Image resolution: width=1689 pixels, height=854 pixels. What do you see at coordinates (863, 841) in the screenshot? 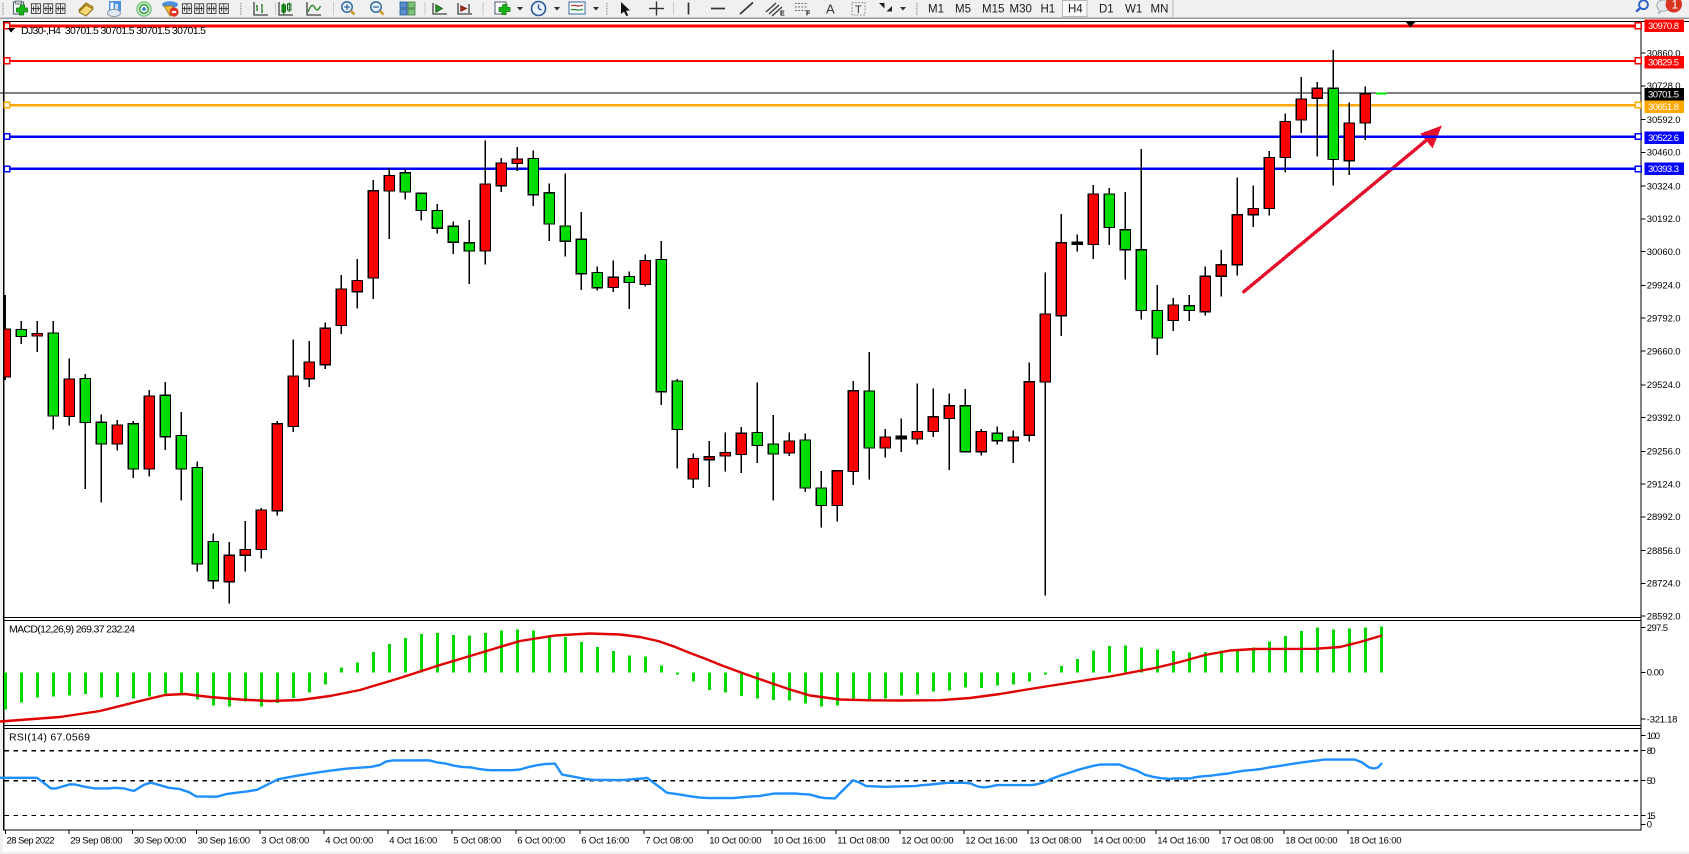
I see `svg-text: 11 Oct 08:00` at bounding box center [863, 841].